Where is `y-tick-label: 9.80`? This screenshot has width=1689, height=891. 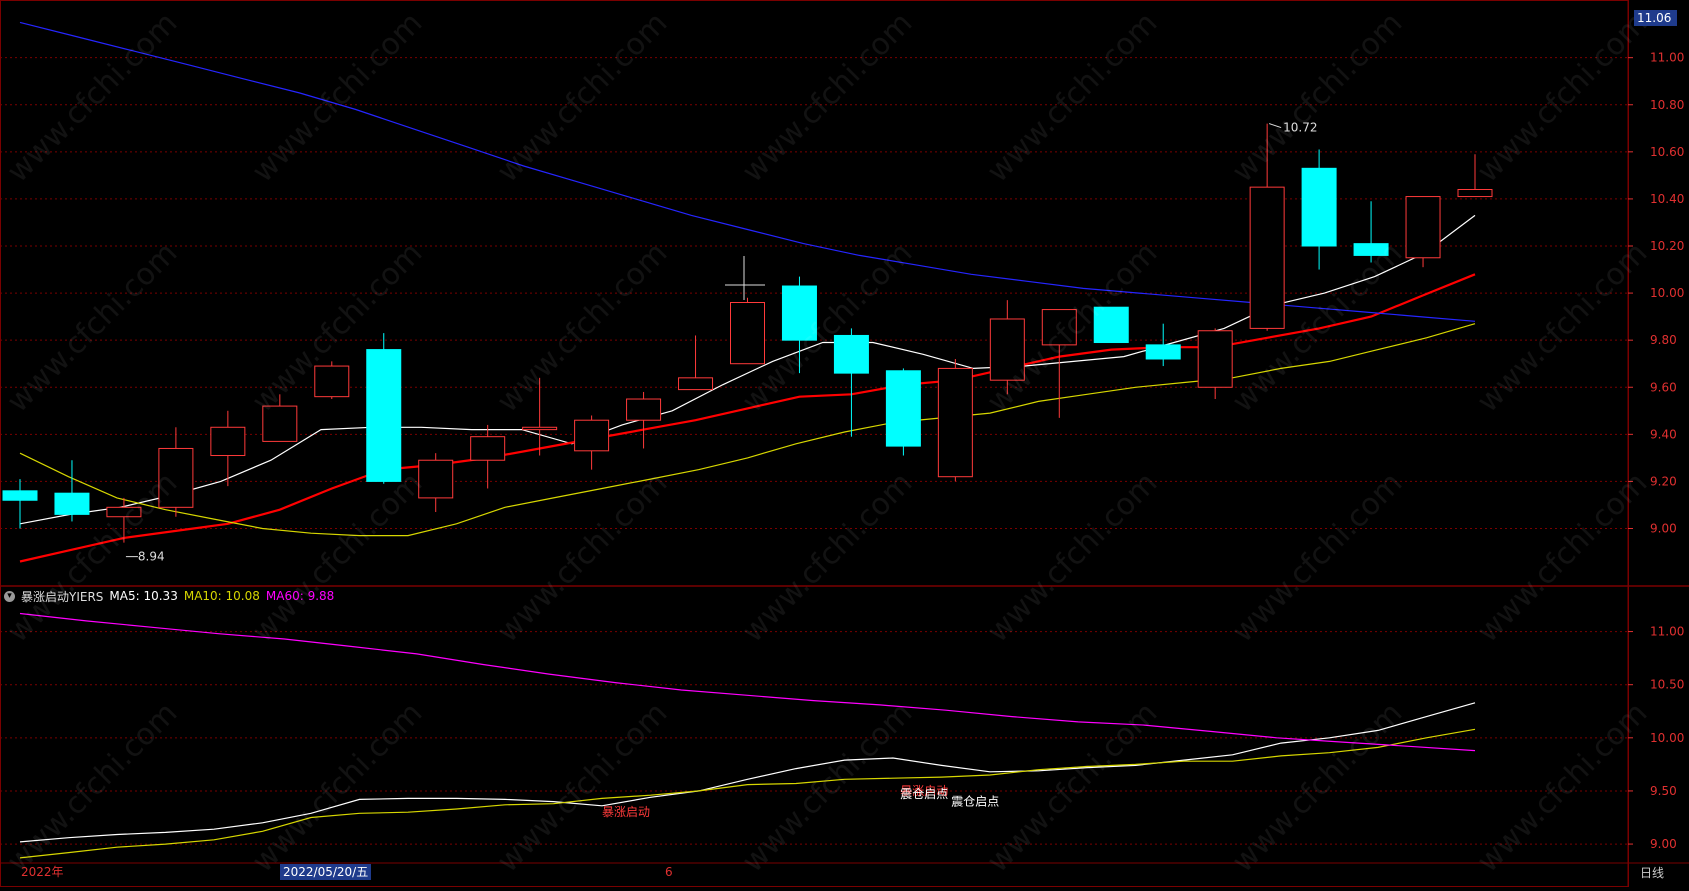 y-tick-label: 9.80 is located at coordinates (1663, 340).